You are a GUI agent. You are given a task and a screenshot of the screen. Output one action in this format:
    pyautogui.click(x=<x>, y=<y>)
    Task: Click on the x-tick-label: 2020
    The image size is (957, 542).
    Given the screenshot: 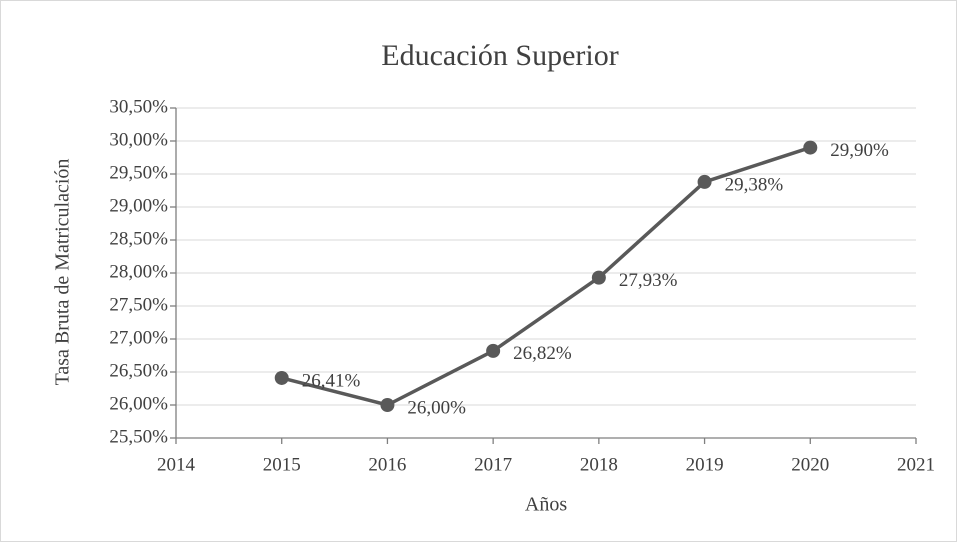 What is the action you would take?
    pyautogui.click(x=810, y=464)
    